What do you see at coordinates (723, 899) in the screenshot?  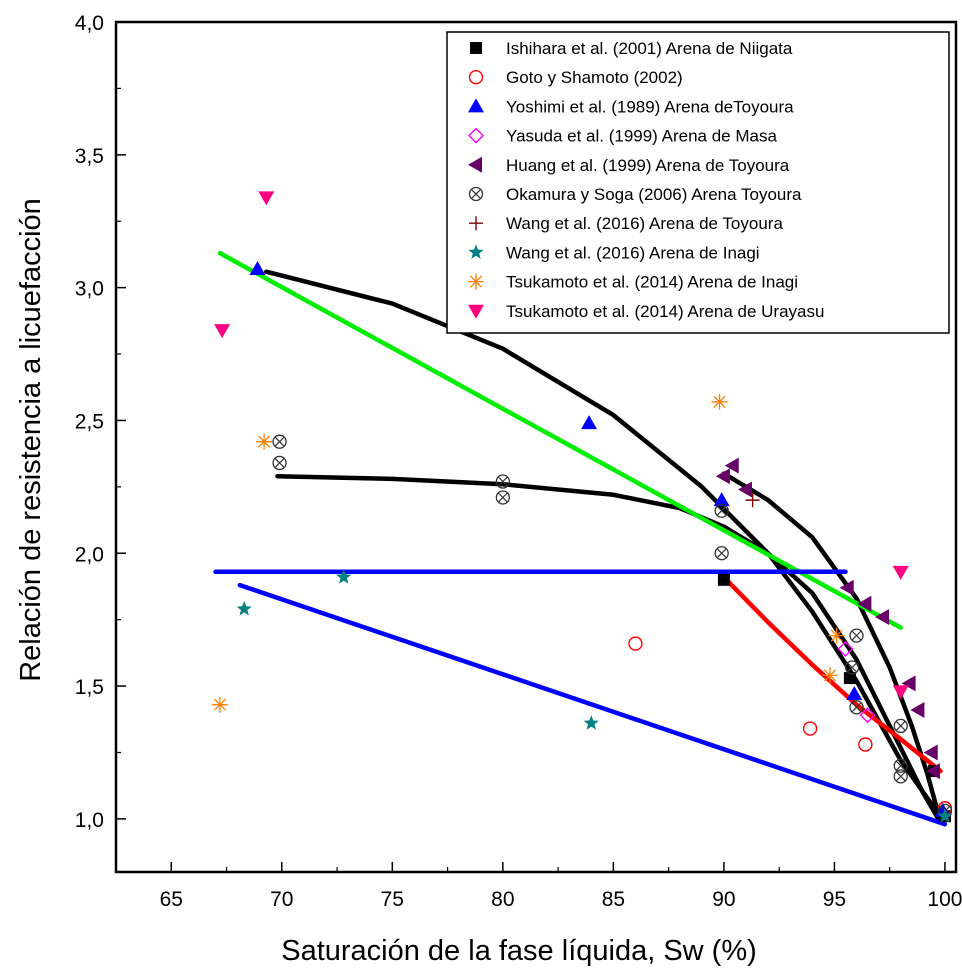 I see `x-tick-label: 90` at bounding box center [723, 899].